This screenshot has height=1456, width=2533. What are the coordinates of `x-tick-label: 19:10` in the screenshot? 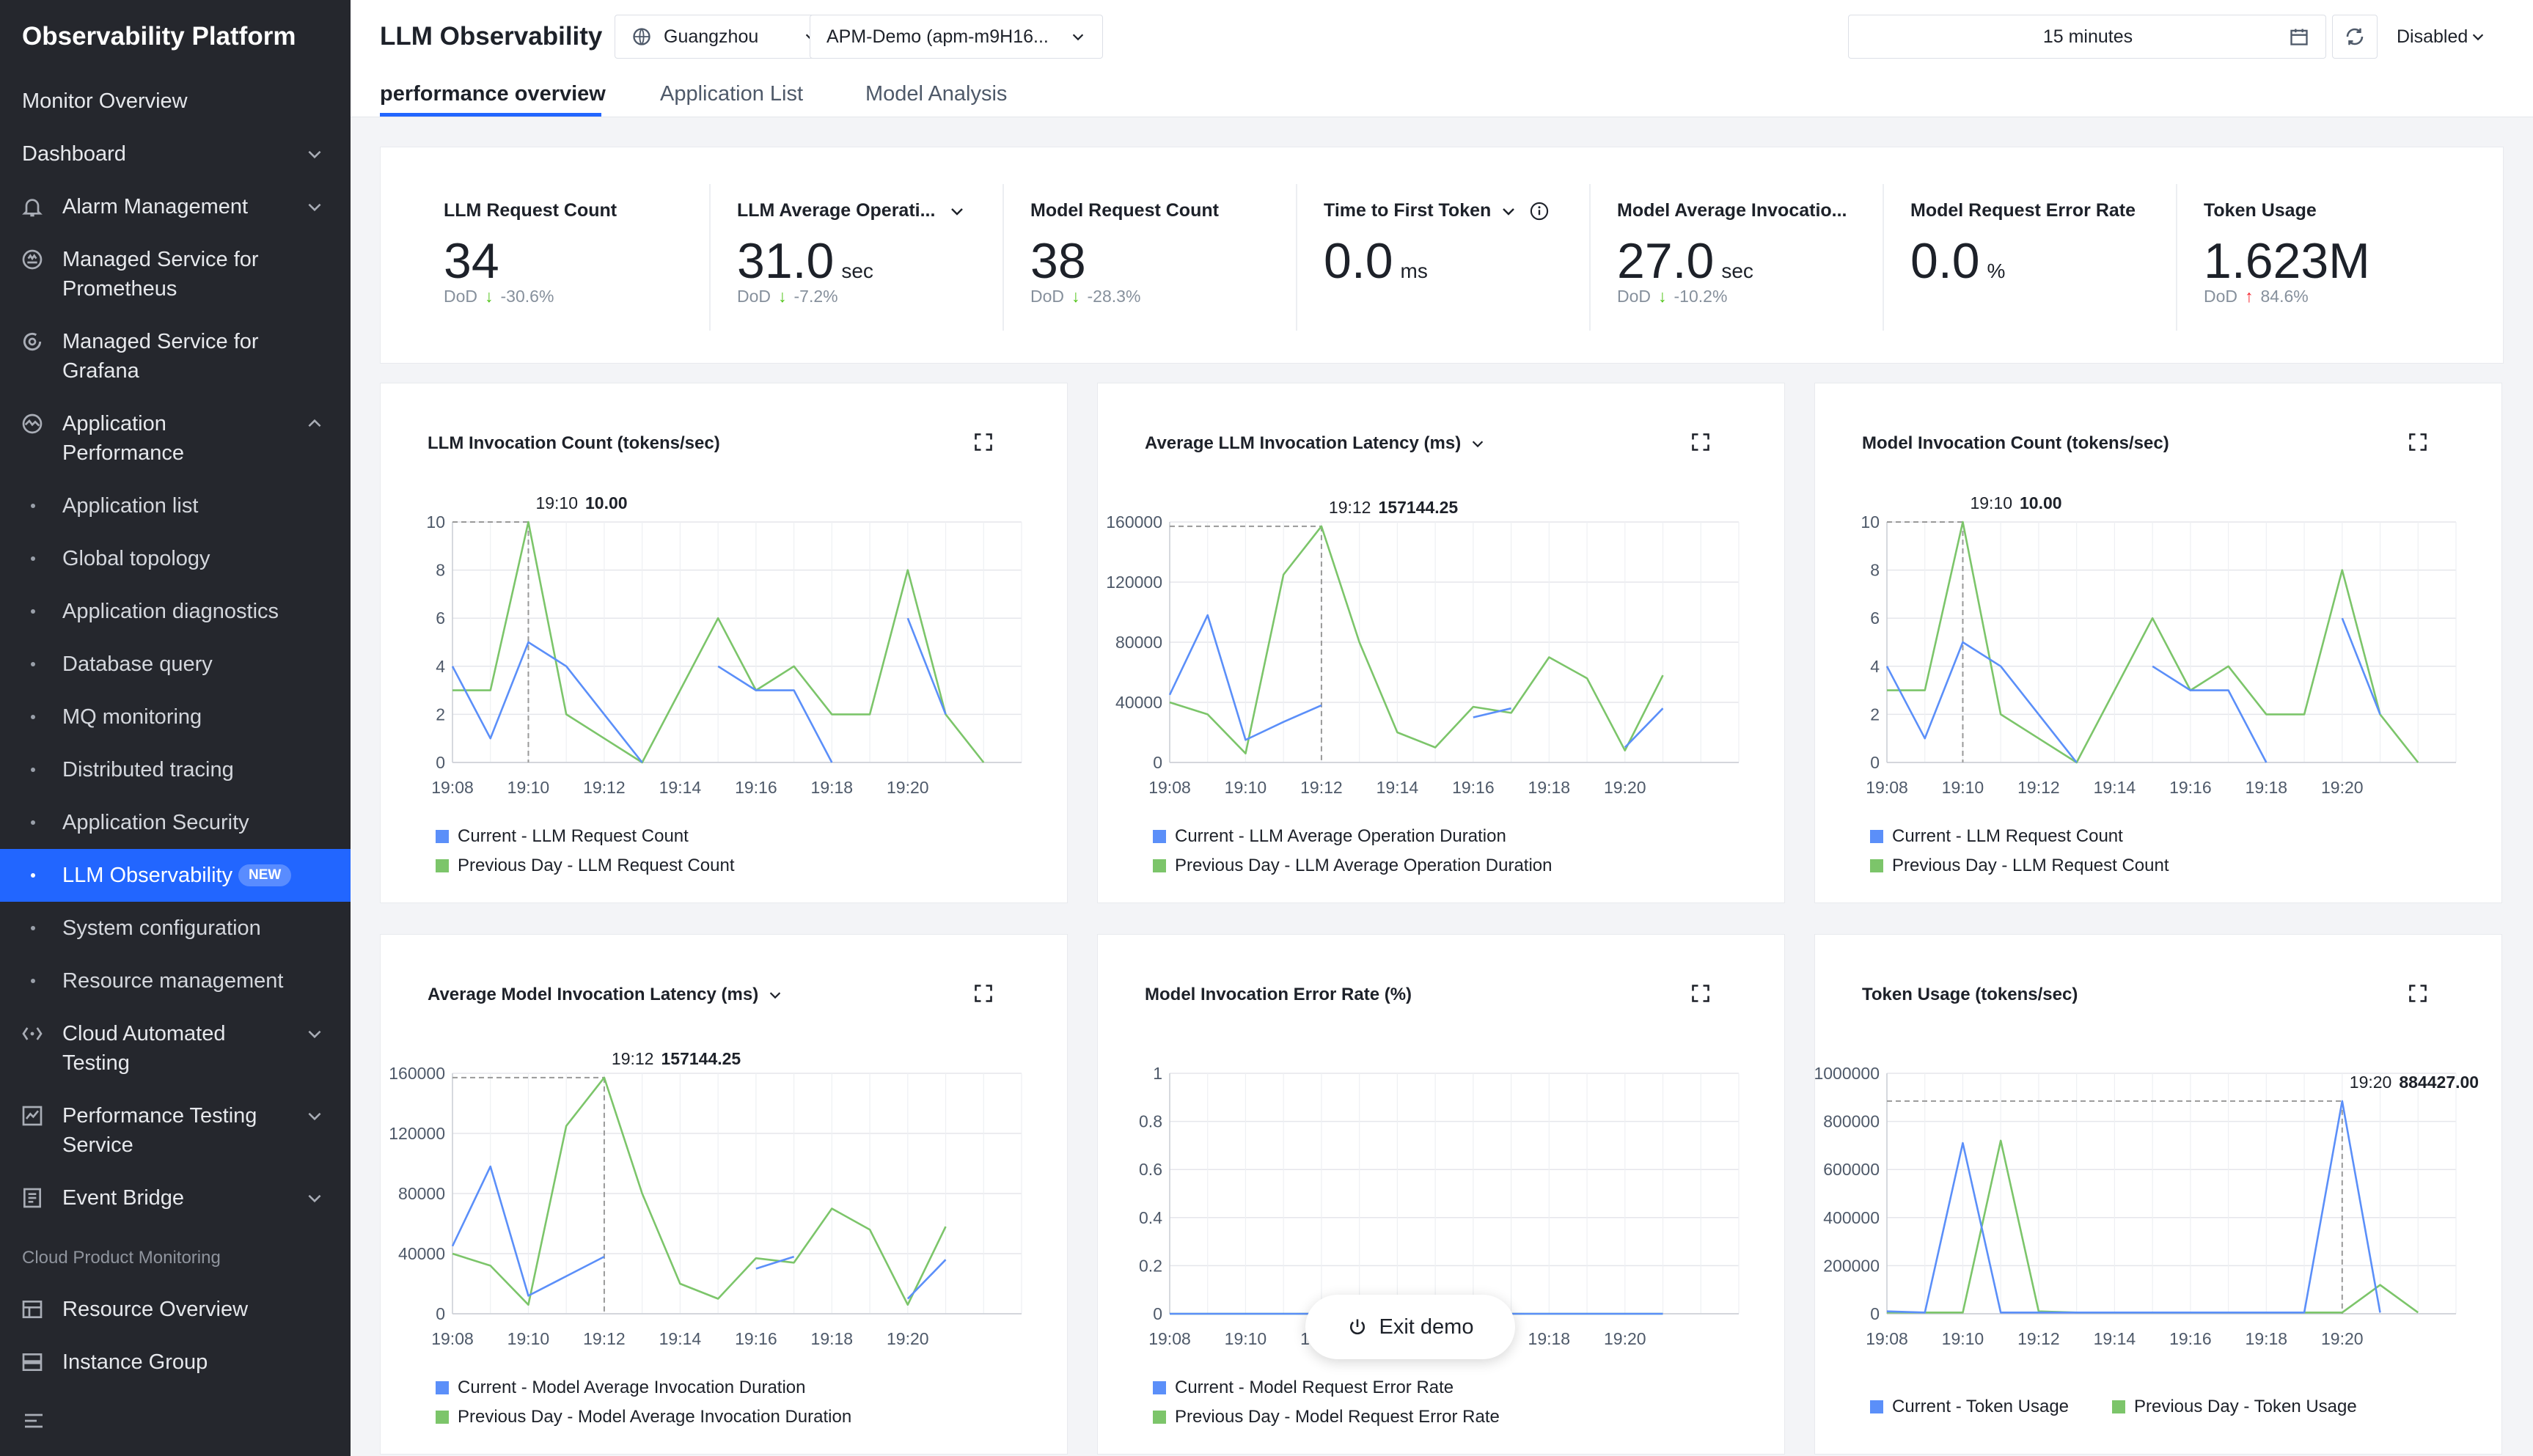 It's located at (1963, 787).